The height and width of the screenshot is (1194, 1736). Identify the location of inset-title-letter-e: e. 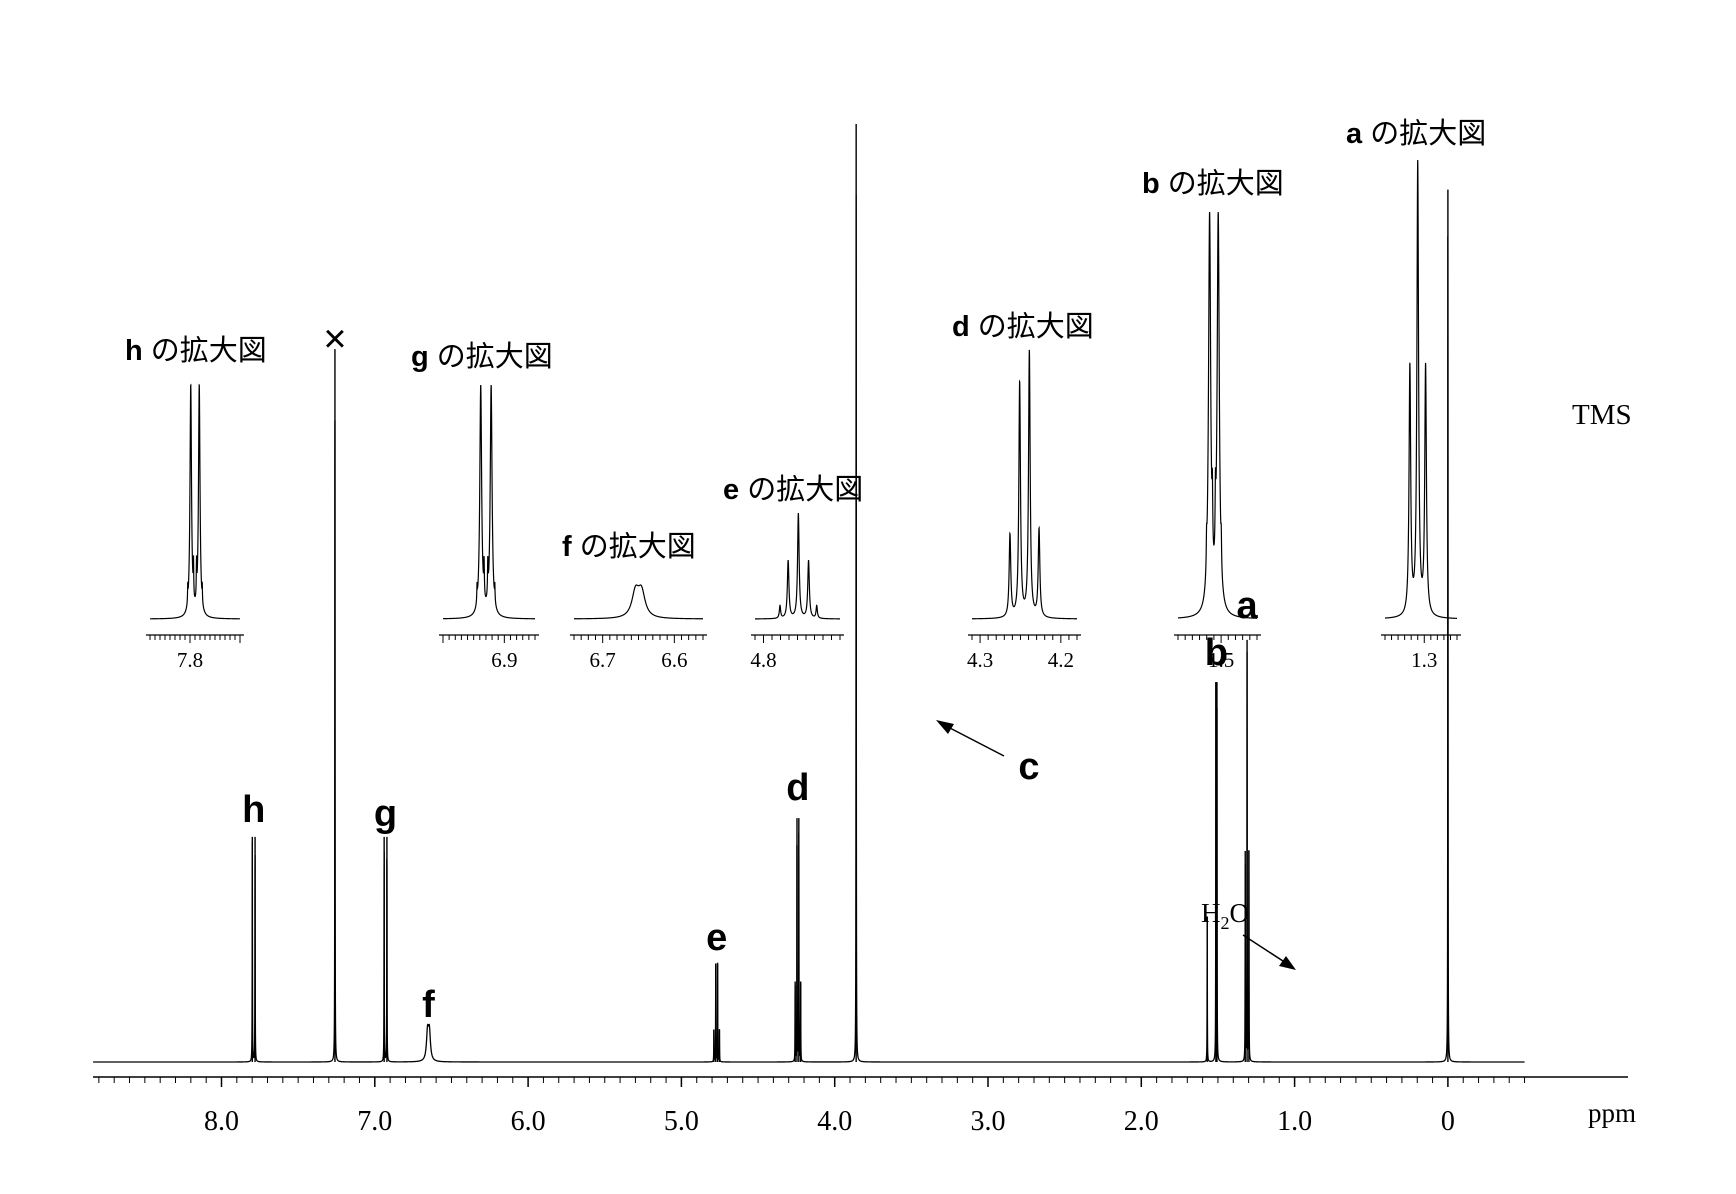
(735, 490).